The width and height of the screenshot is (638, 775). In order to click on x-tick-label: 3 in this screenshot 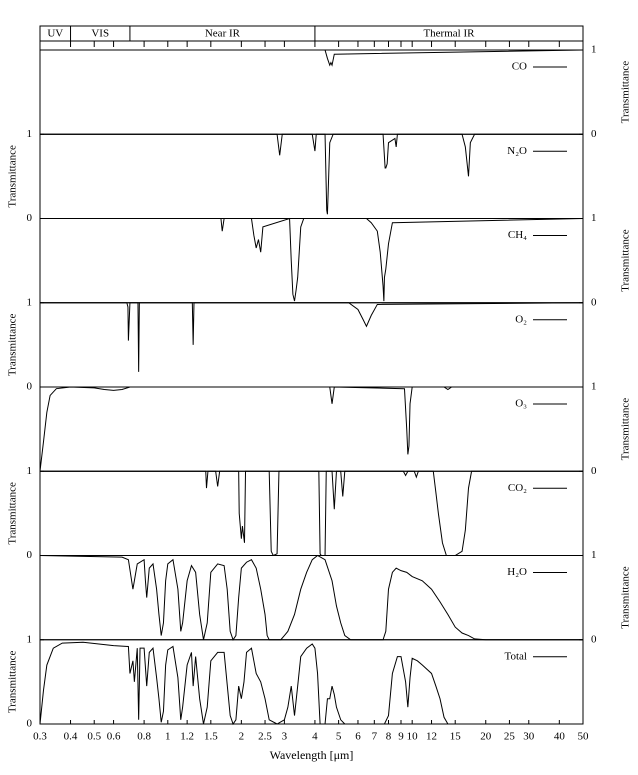, I will do `click(285, 737)`.